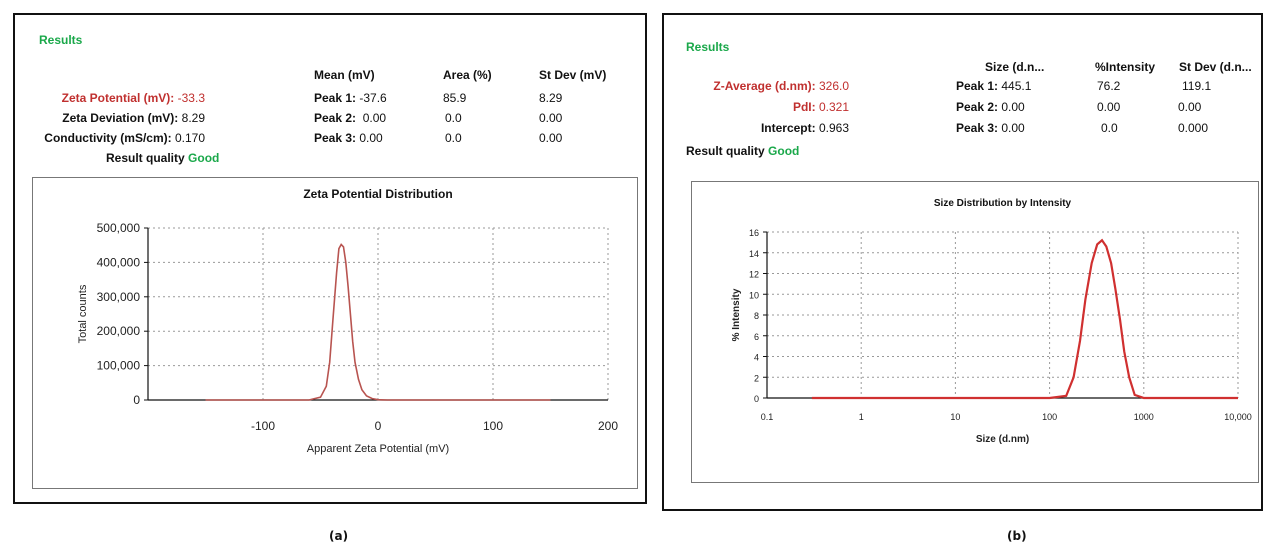 The image size is (1263, 549). I want to click on peak-area: 85.9, so click(455, 98).